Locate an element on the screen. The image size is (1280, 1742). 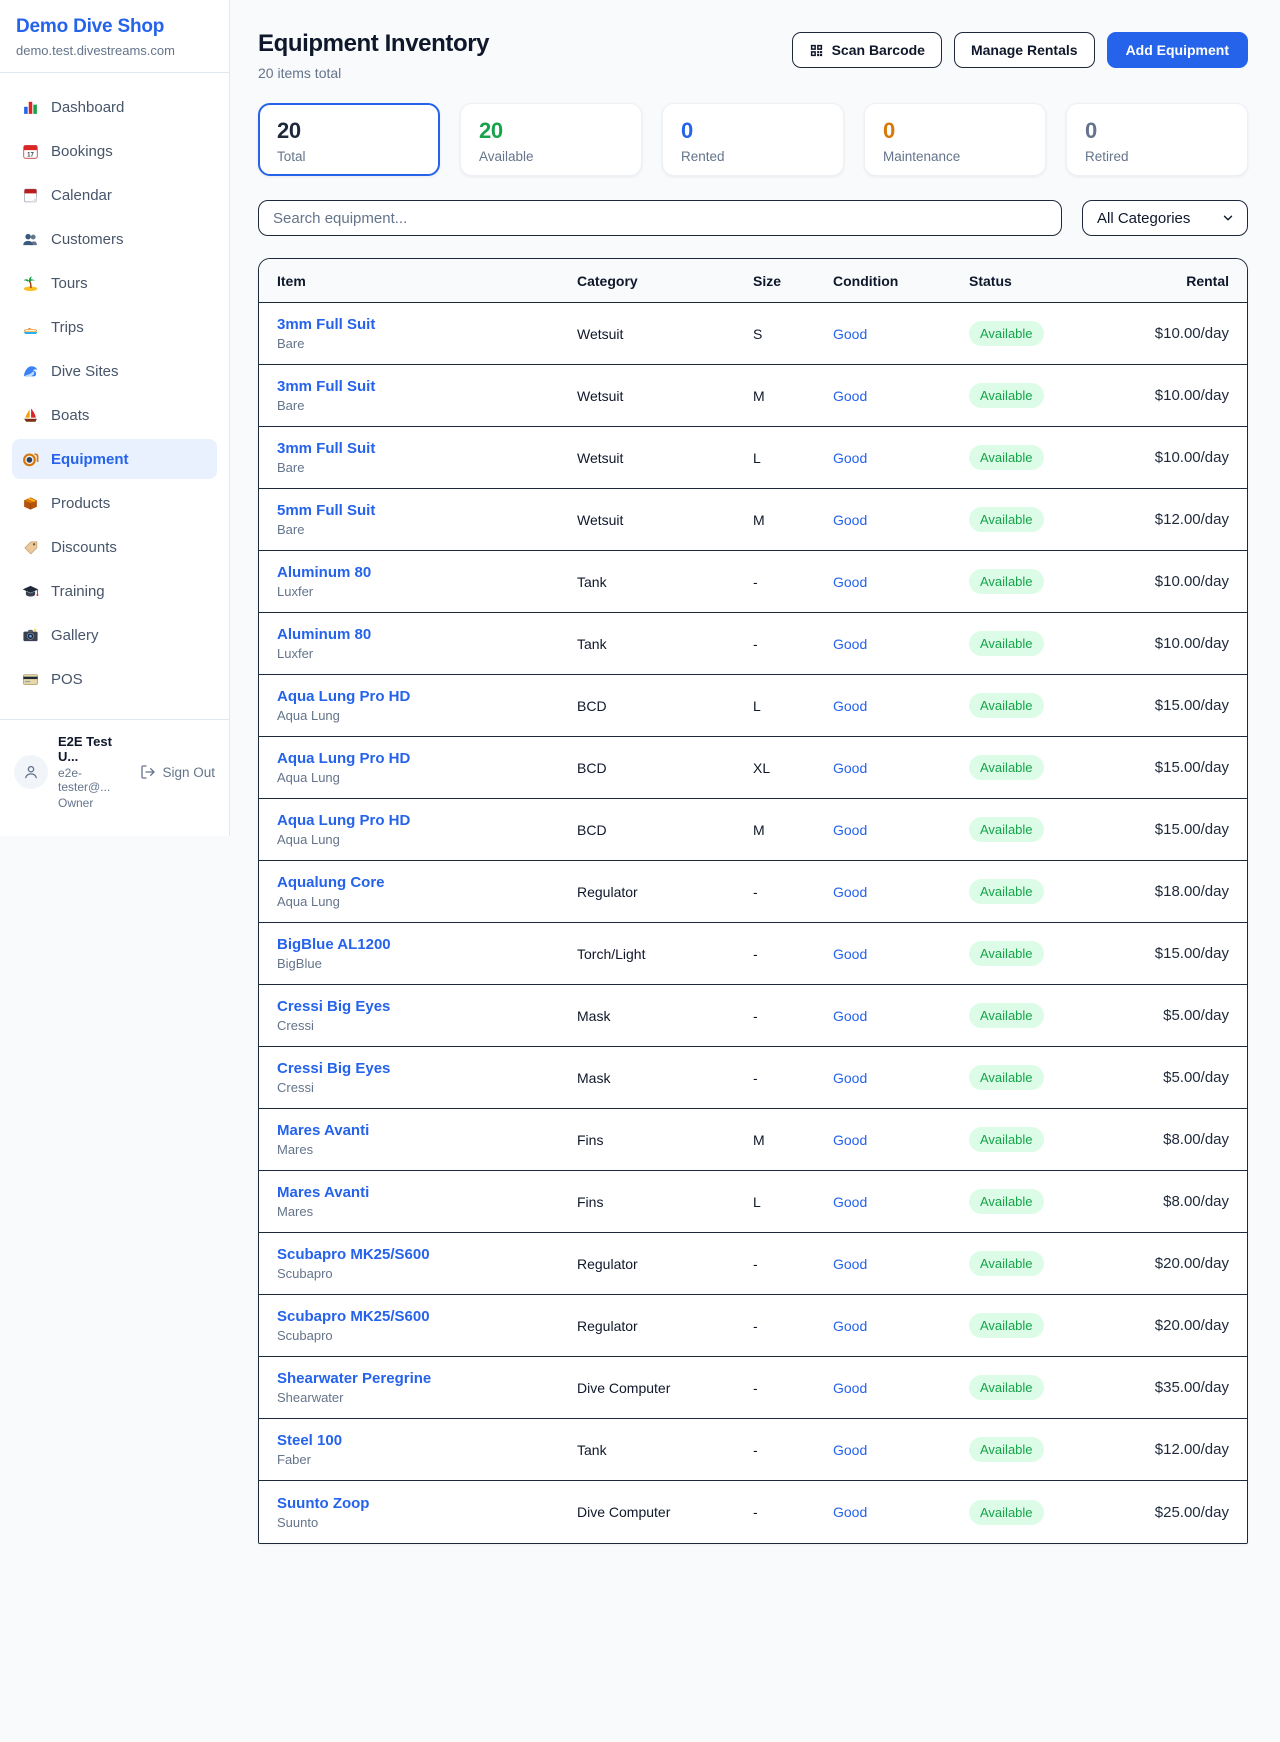
item-rental-rate: $12.00/day is located at coordinates (1191, 1449).